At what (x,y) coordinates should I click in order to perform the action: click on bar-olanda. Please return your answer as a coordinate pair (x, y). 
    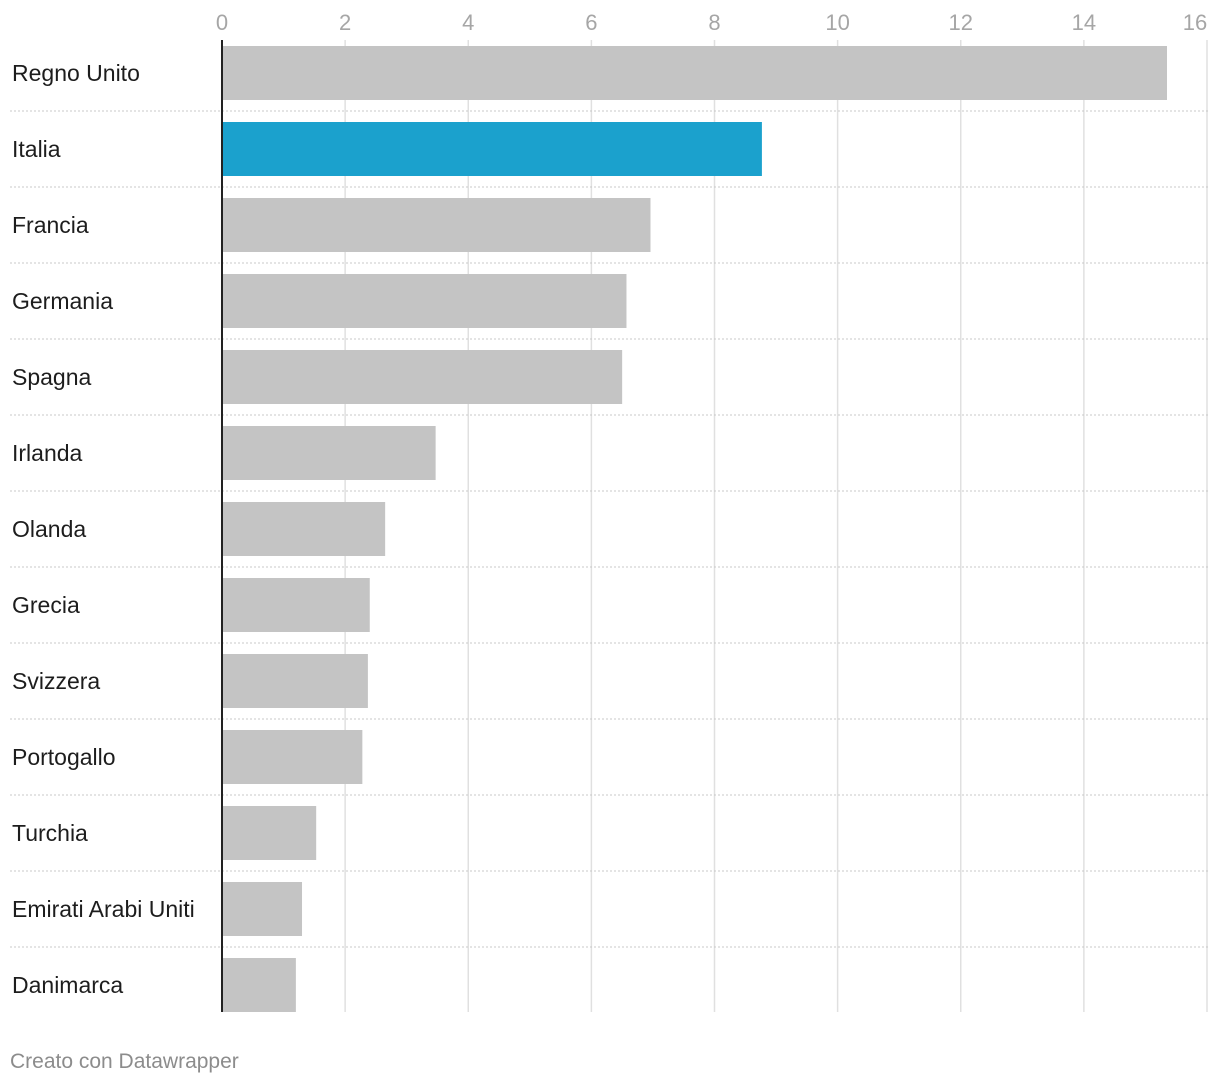
    Looking at the image, I should click on (304, 529).